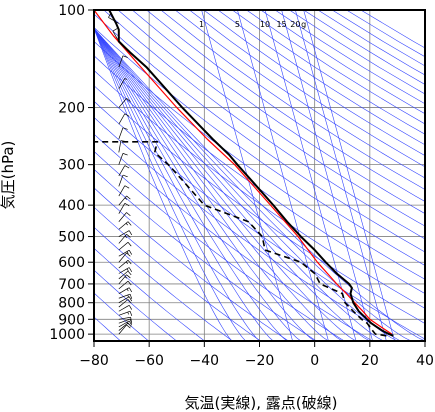 This screenshot has width=435, height=412. I want to click on x-axis-ticks: −80 −60 −40 −20 0 20 40, so click(256, 355).